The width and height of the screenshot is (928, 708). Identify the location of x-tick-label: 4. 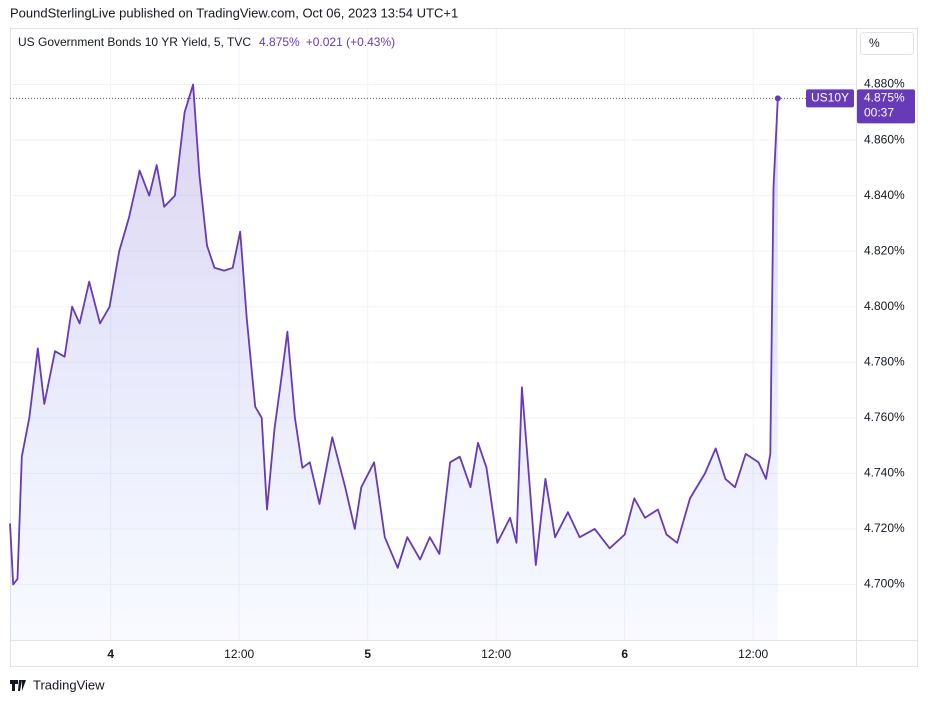
(110, 654).